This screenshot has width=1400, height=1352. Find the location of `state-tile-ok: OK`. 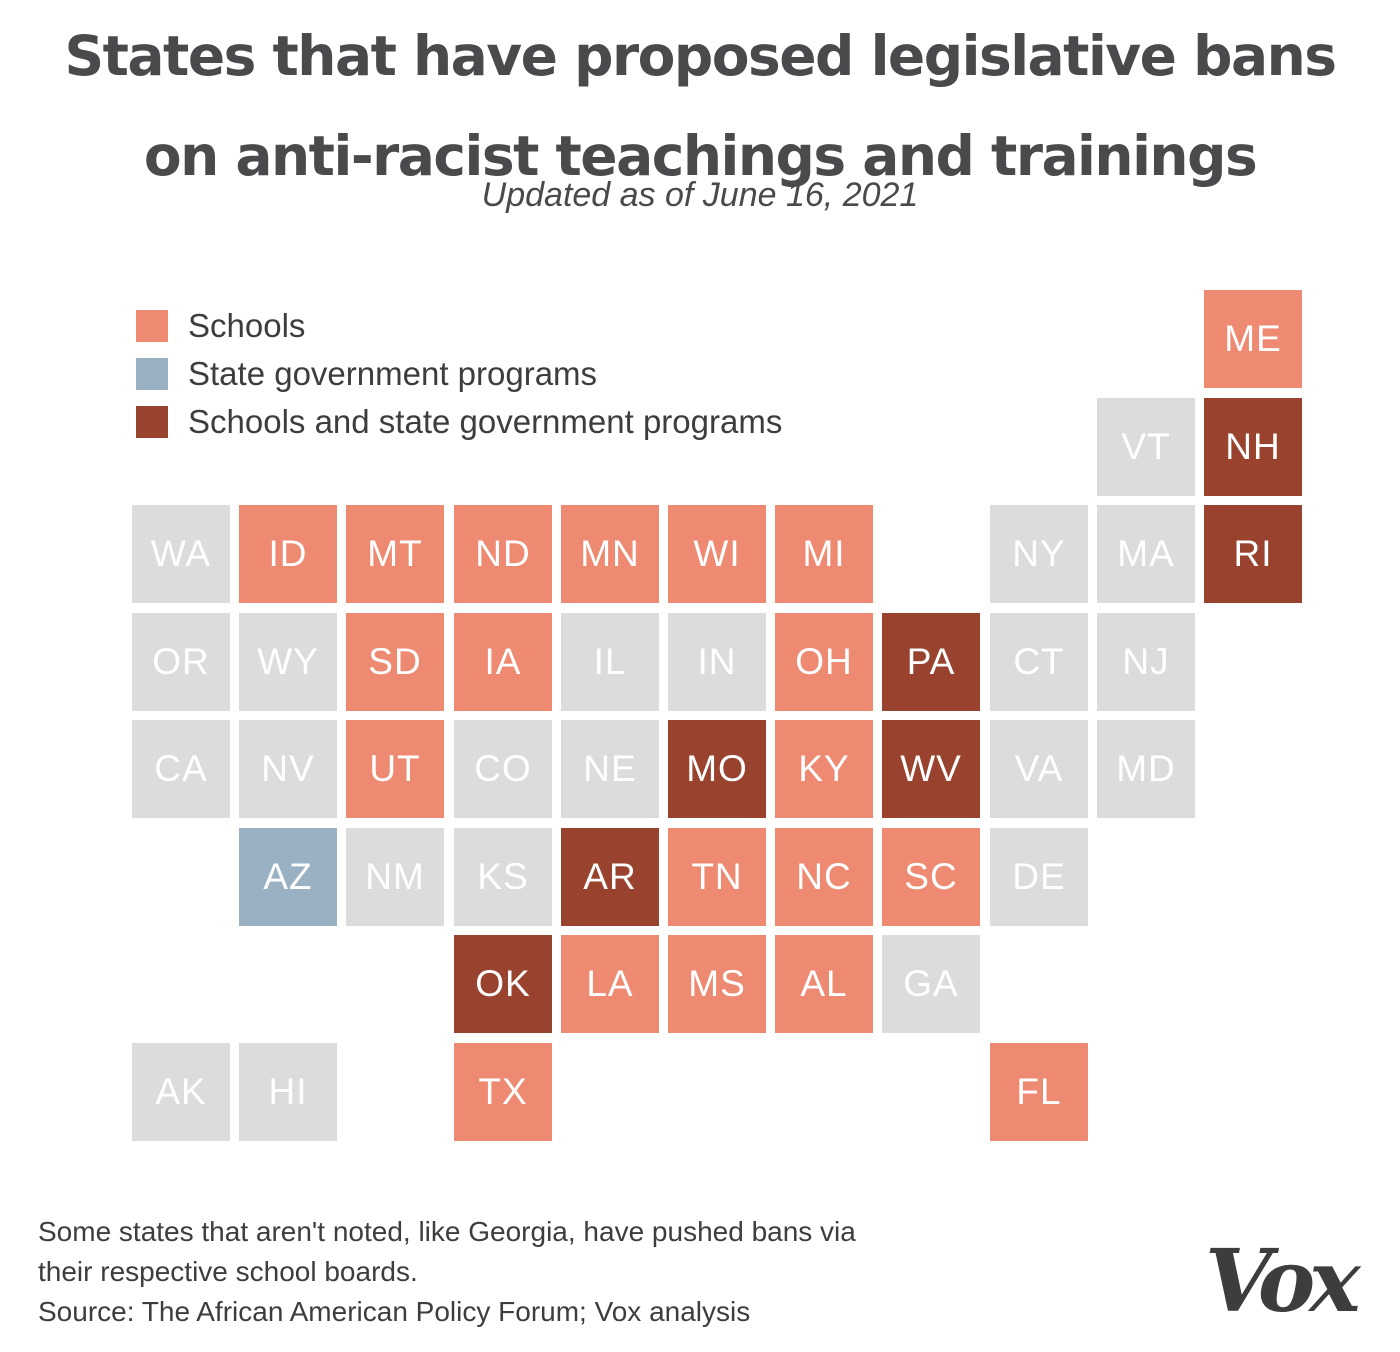

state-tile-ok: OK is located at coordinates (503, 984).